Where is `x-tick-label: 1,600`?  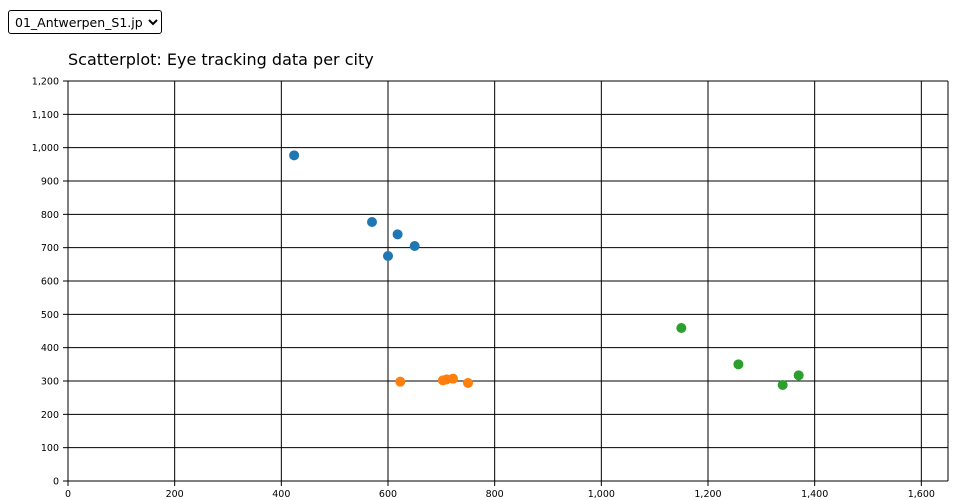
x-tick-label: 1,600 is located at coordinates (921, 494).